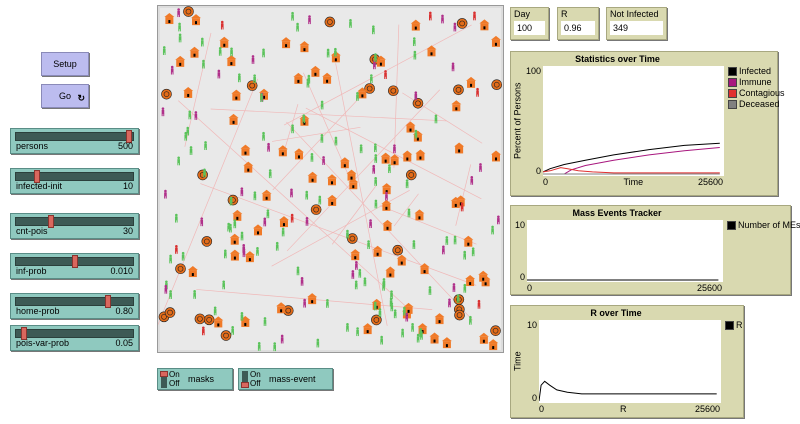  I want to click on slider-inf-prob: inf-prob 0.010, so click(74, 266).